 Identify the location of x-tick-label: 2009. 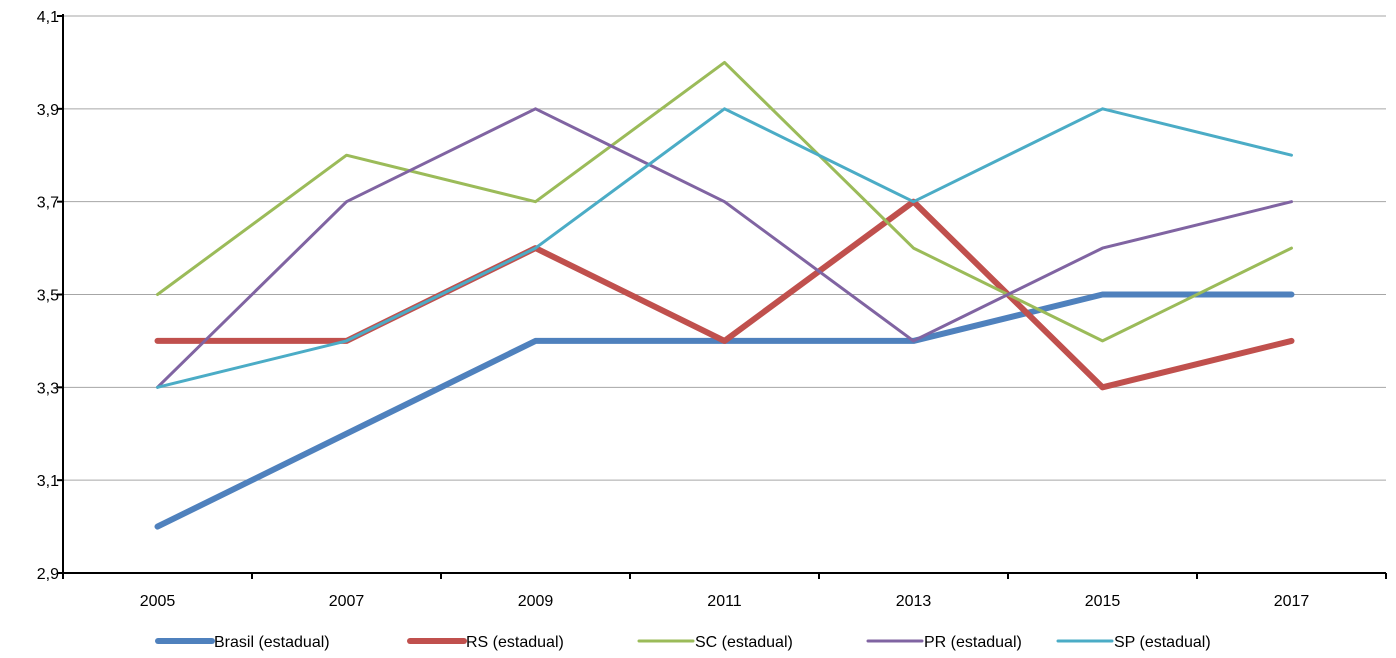
(536, 601).